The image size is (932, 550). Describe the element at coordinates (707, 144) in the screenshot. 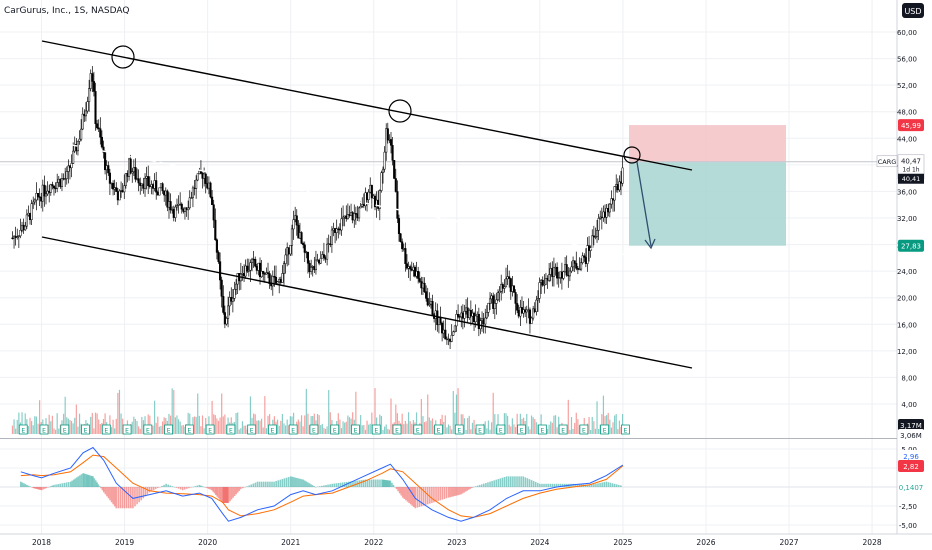

I see `stop-loss-zone` at that location.